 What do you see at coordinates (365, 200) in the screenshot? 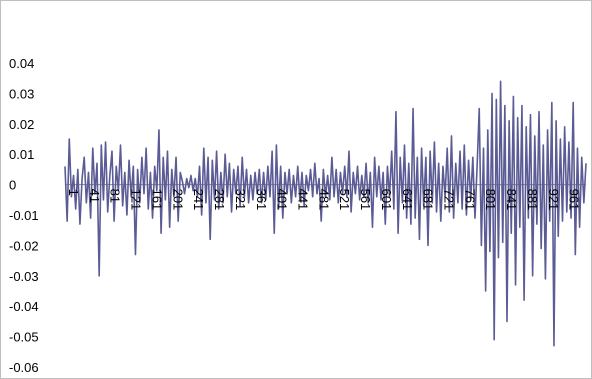
I see `x-tick-label: 561` at bounding box center [365, 200].